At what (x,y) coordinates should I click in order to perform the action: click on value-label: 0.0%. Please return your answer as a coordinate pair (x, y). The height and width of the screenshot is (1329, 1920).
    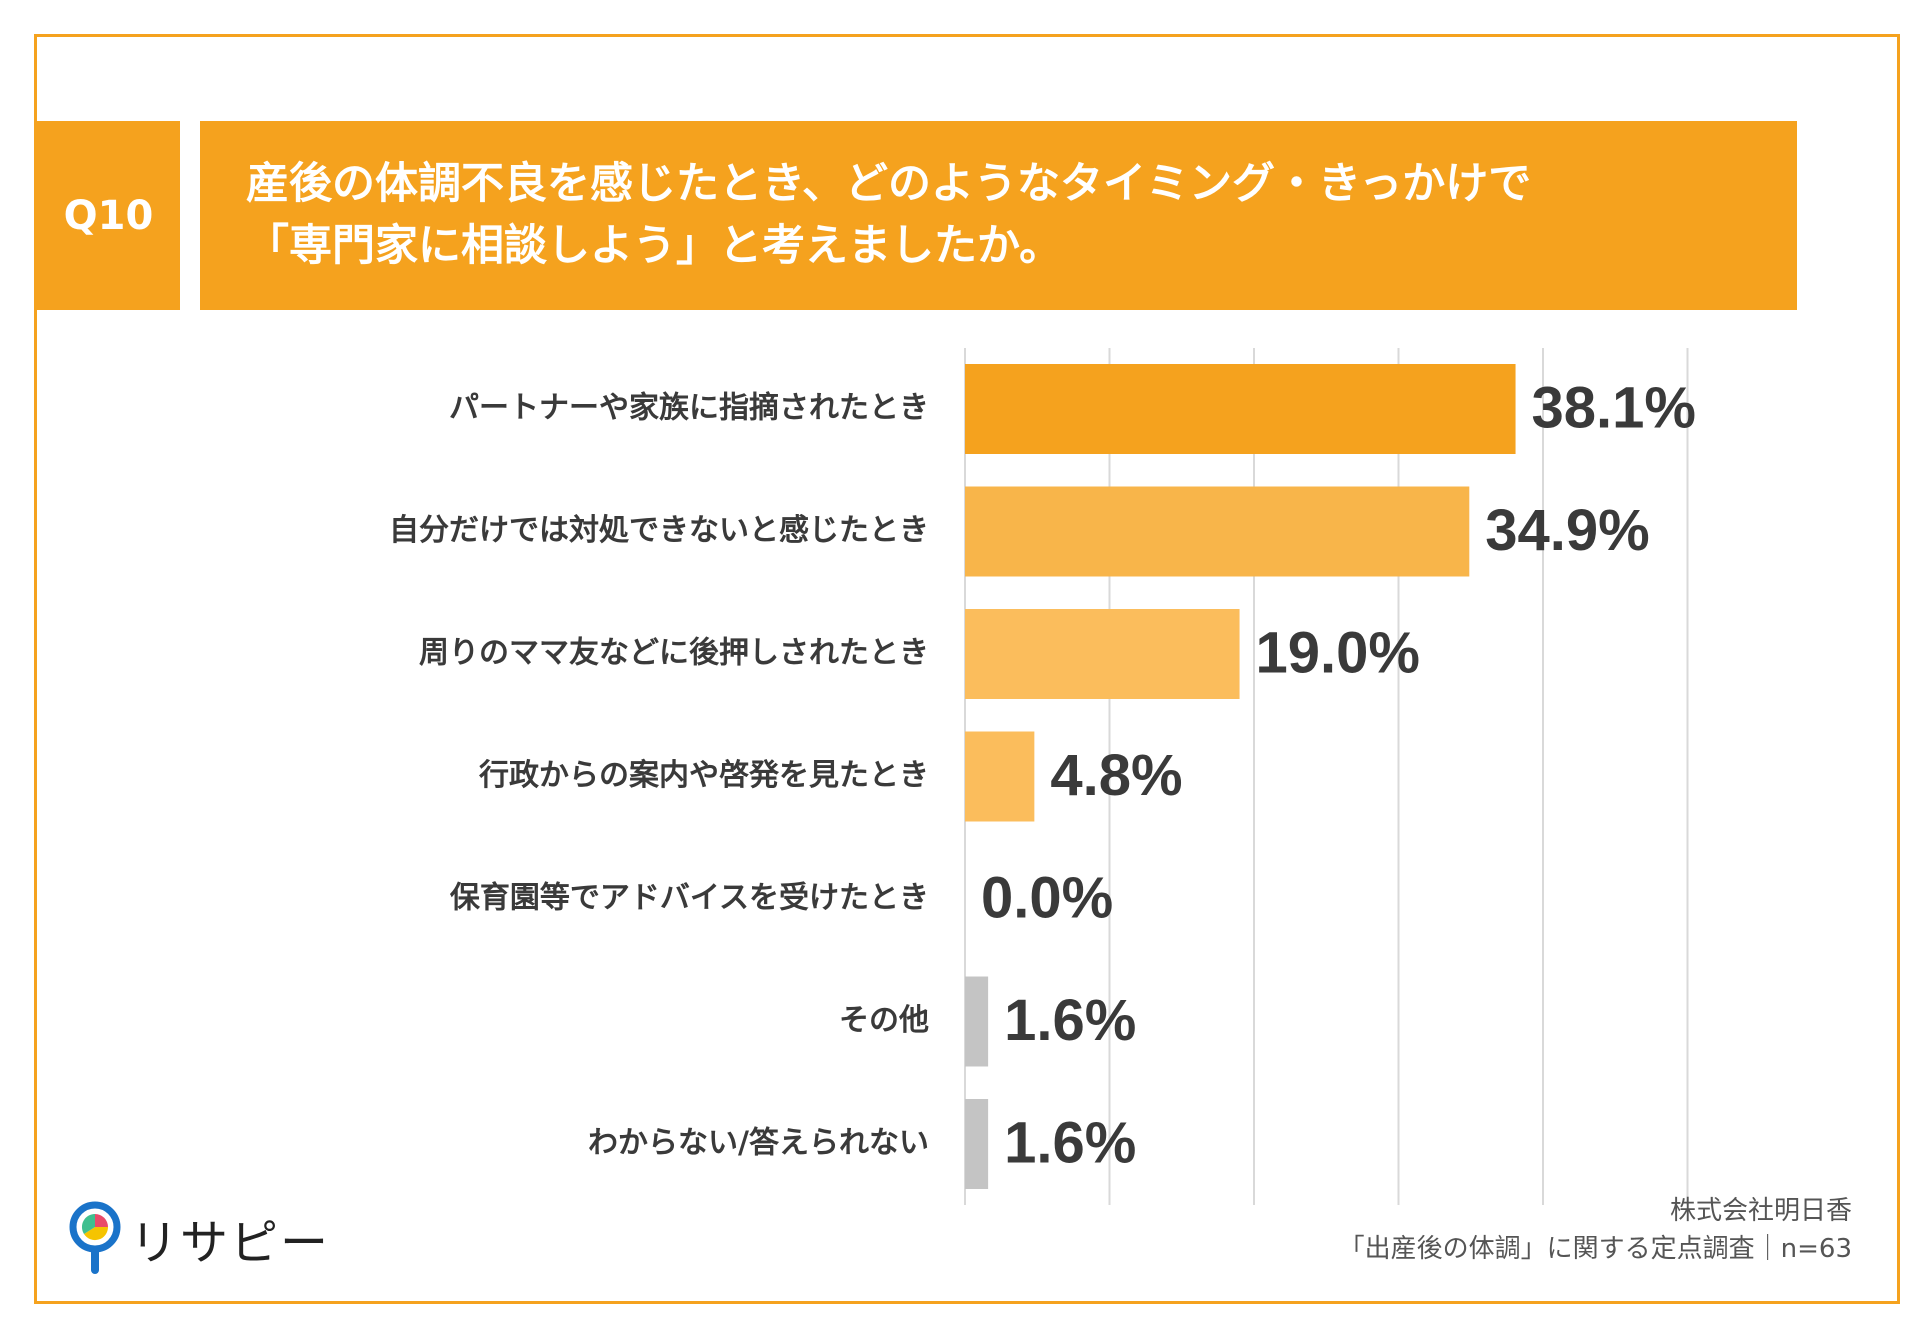
    Looking at the image, I should click on (1047, 897).